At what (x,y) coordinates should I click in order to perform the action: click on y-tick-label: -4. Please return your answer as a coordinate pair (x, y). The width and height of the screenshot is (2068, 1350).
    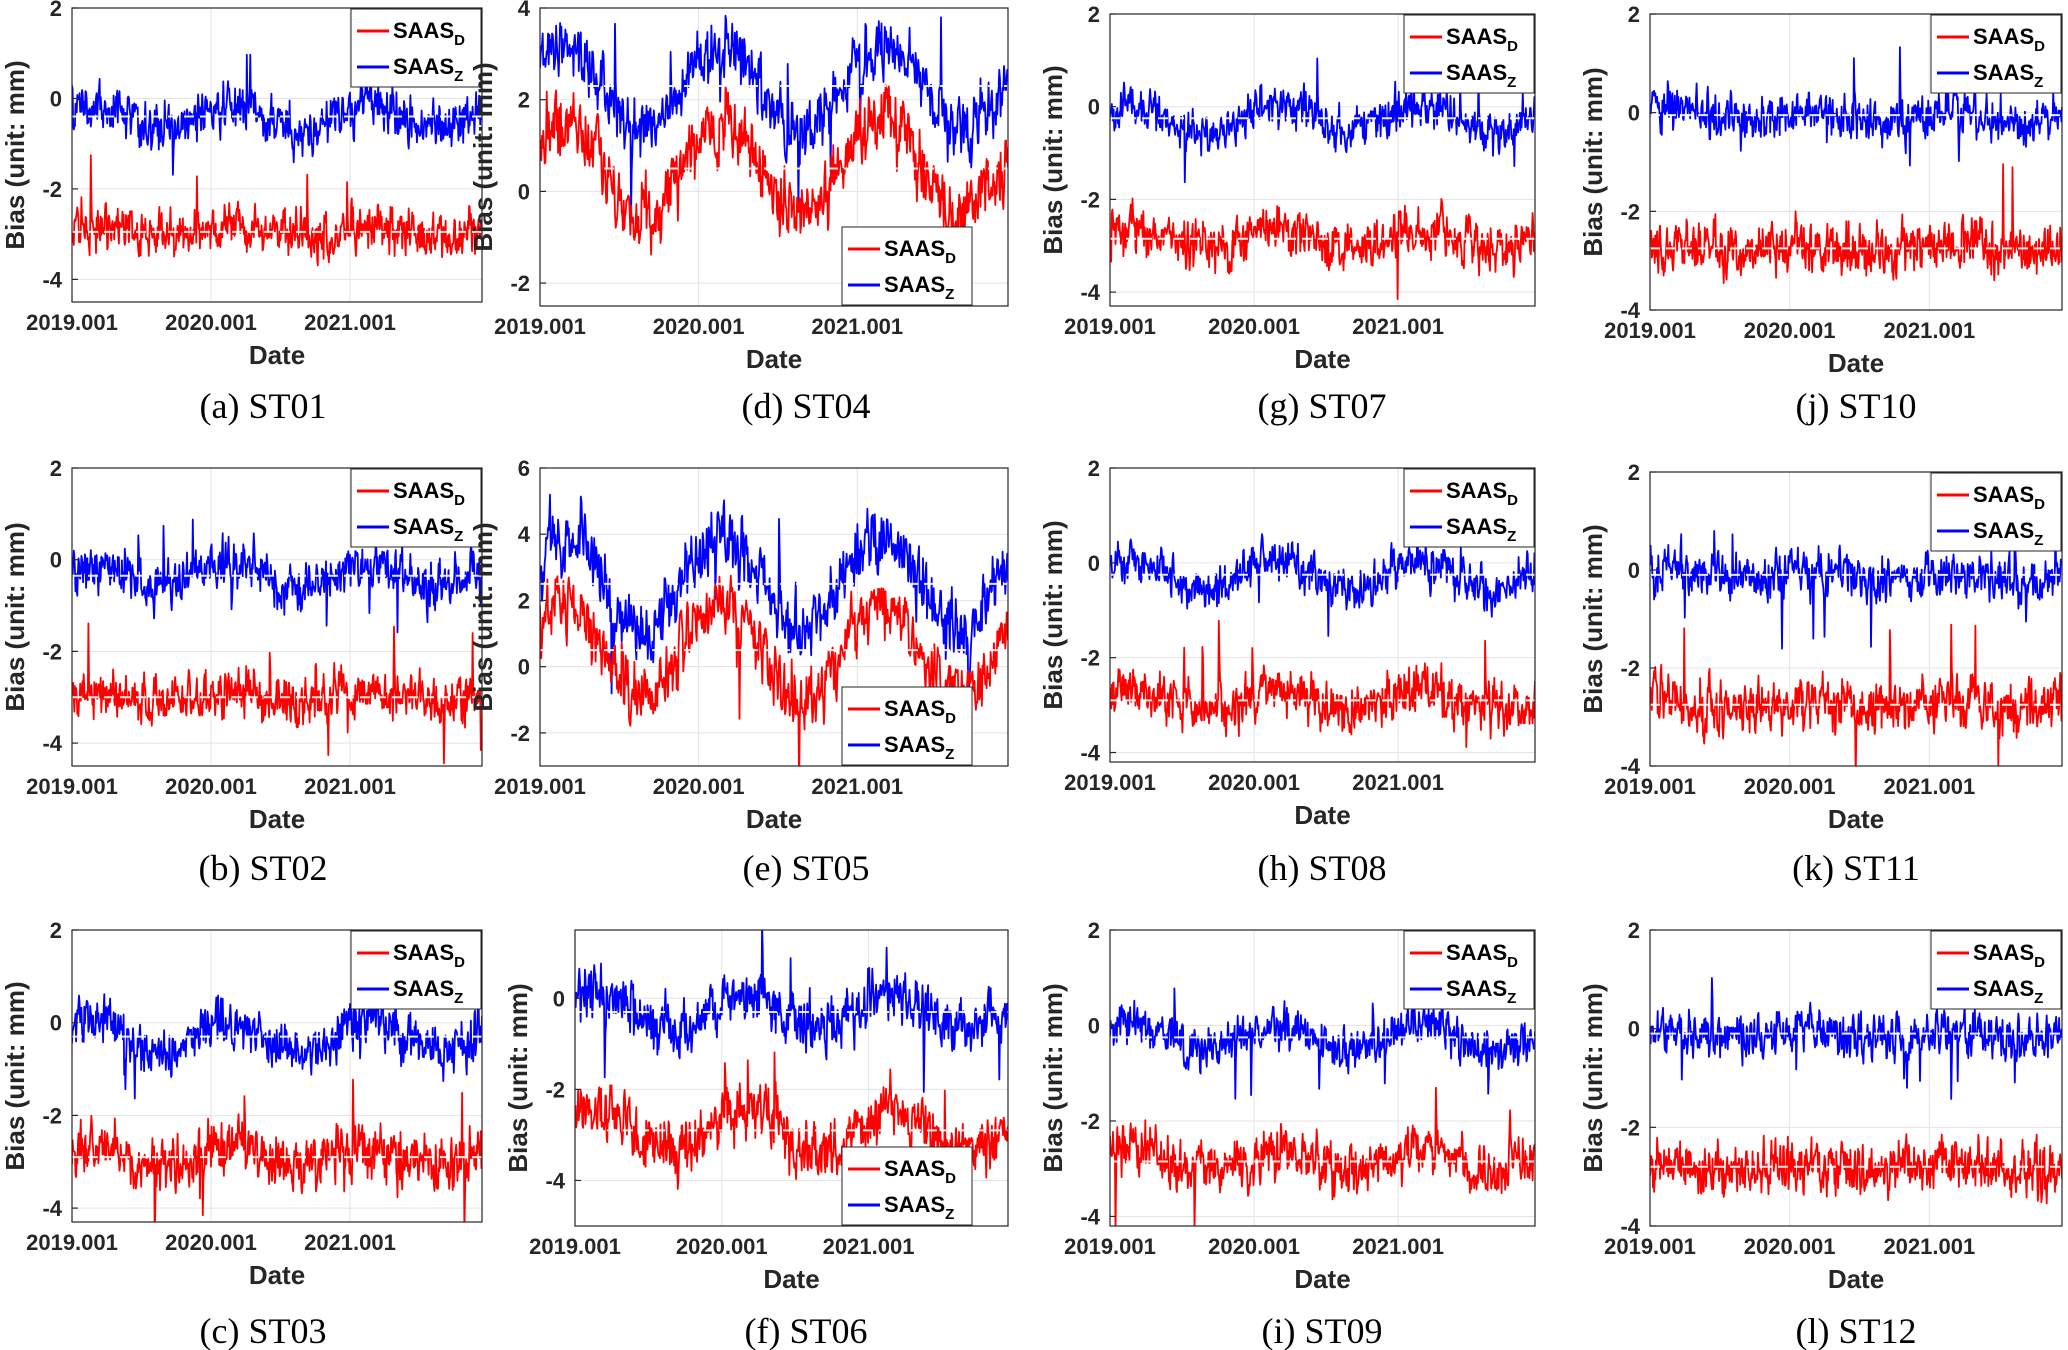
    Looking at the image, I should click on (1090, 1216).